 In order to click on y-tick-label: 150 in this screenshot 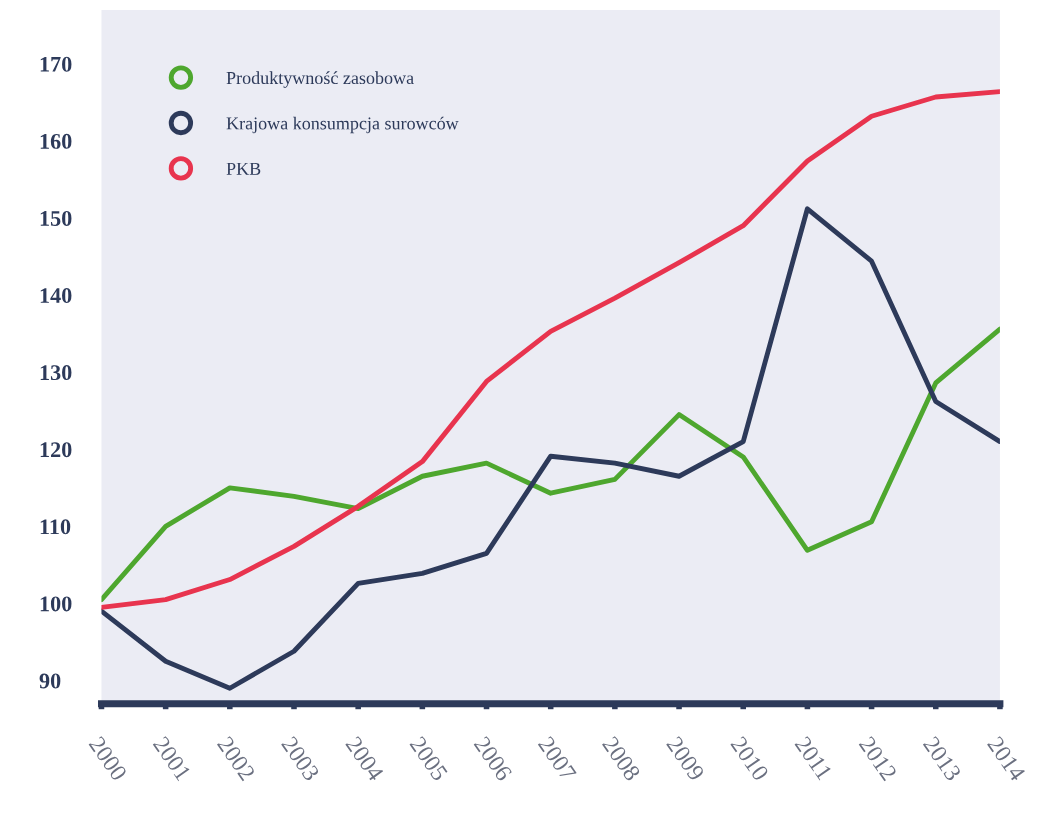, I will do `click(56, 218)`.